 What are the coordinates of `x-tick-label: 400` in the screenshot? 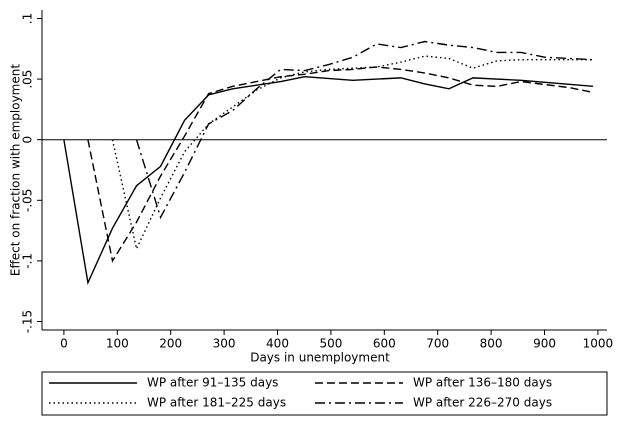 It's located at (277, 344).